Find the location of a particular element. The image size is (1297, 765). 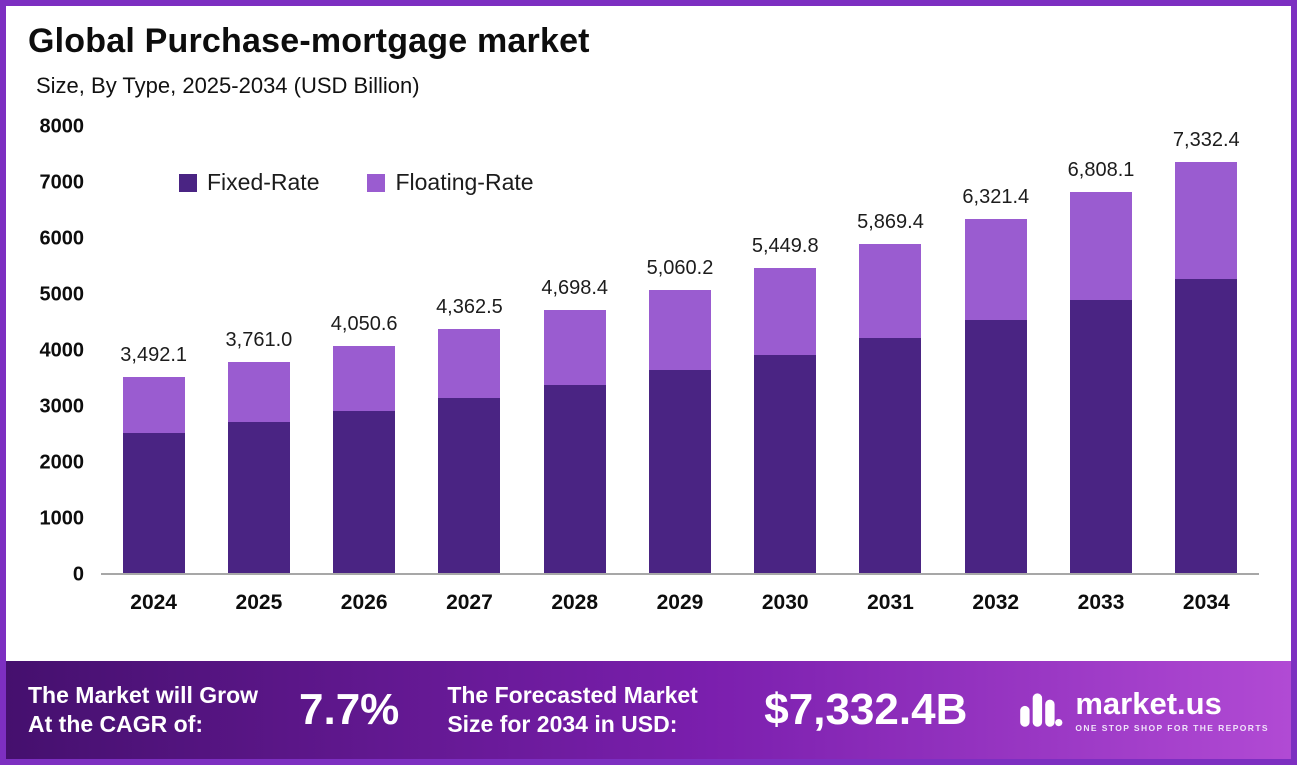

x-axis-tick-label: 2027 is located at coordinates (469, 602).